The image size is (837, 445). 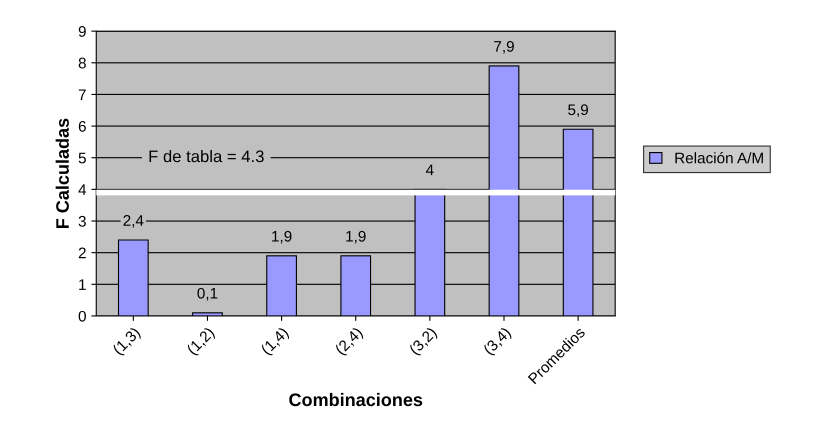 I want to click on data-label: 7,9, so click(x=504, y=47).